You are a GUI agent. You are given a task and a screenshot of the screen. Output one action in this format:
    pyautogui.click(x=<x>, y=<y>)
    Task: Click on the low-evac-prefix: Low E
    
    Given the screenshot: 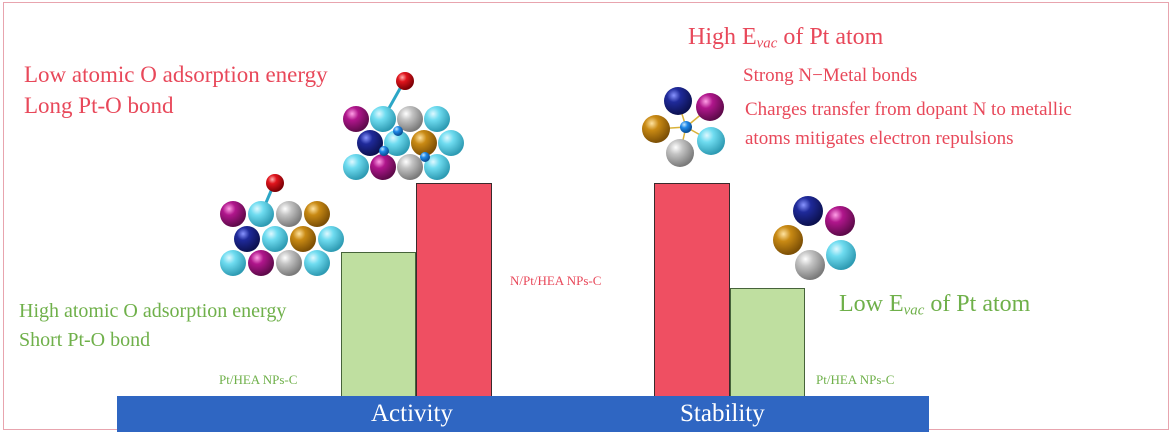 What is the action you would take?
    pyautogui.click(x=871, y=304)
    